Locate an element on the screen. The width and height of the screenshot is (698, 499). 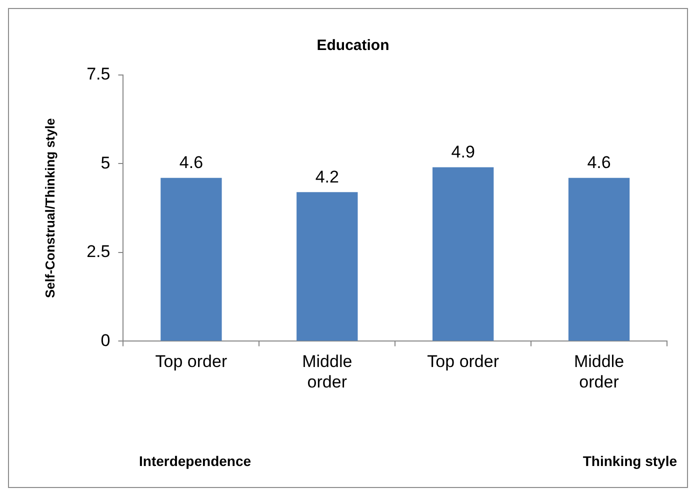
chart-title: Education is located at coordinates (353, 45).